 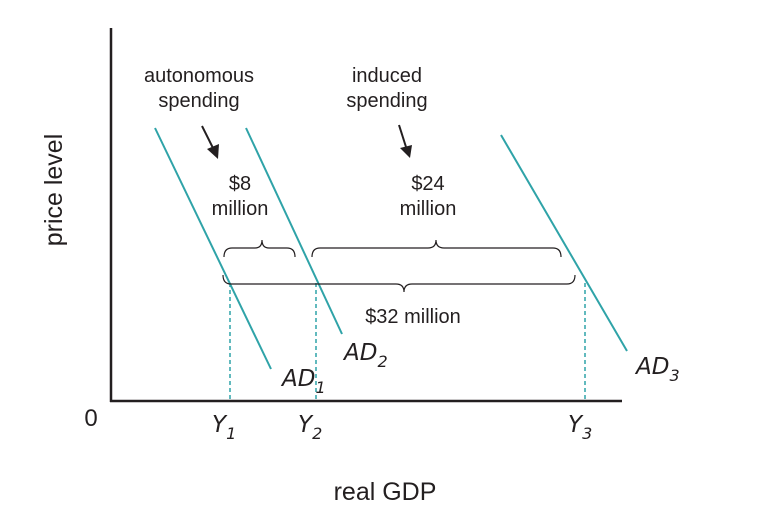 I want to click on induced-amount-line1: $24, so click(x=427, y=184).